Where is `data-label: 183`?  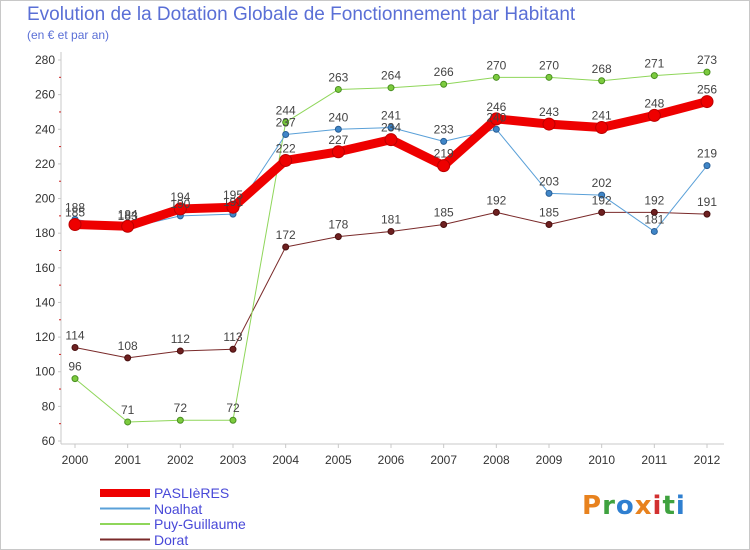
data-label: 183 is located at coordinates (128, 216).